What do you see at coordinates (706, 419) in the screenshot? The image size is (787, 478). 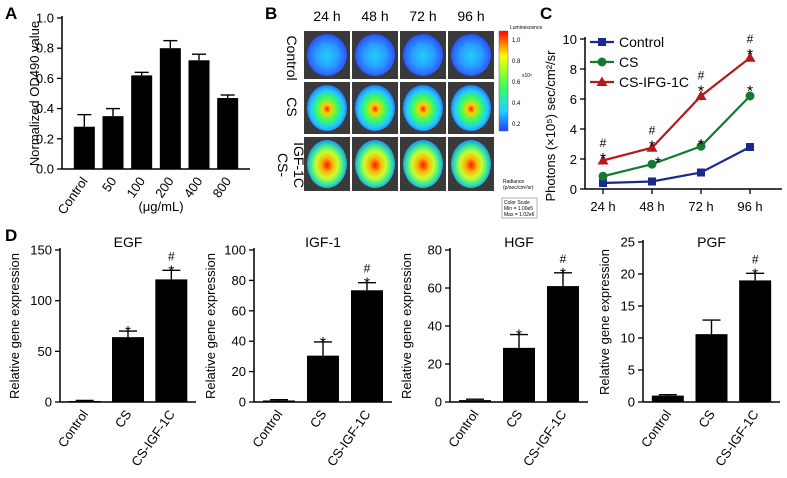 I see `d-pgf-x-tick-label: CS` at bounding box center [706, 419].